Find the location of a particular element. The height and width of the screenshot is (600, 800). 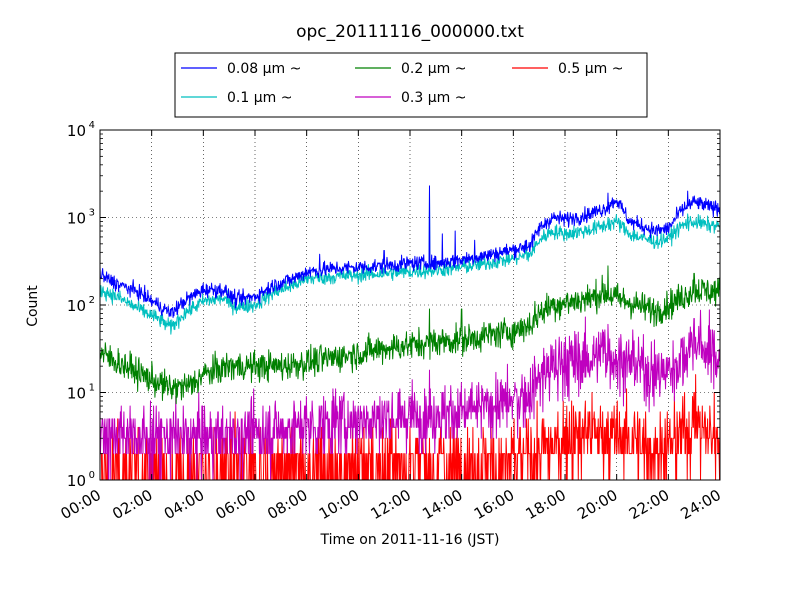

x-tick-label: 16:00 is located at coordinates (494, 504).